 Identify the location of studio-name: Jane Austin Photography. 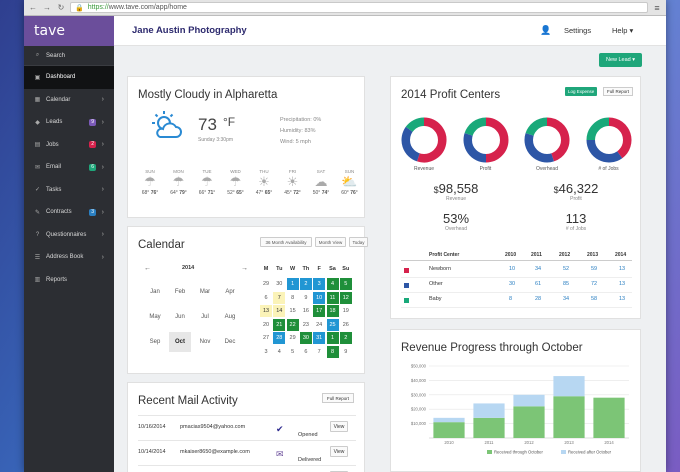
(189, 30).